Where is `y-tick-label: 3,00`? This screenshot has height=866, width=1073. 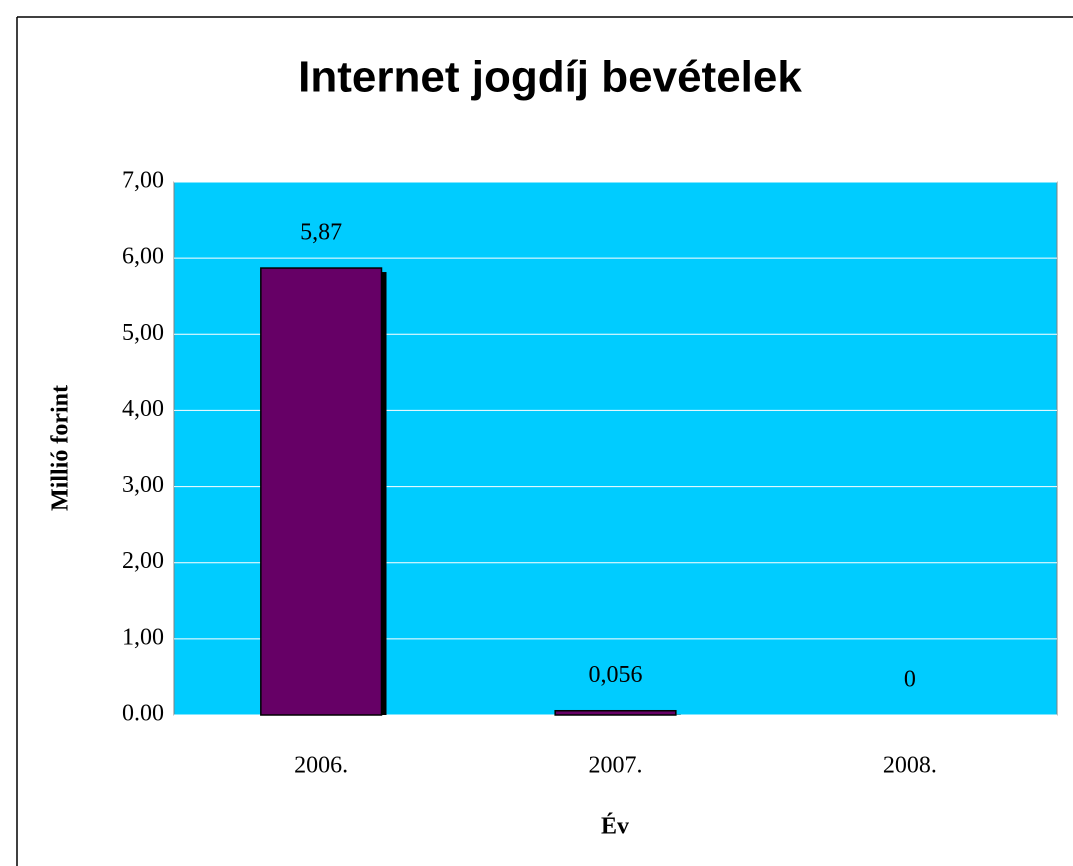
y-tick-label: 3,00 is located at coordinates (143, 485).